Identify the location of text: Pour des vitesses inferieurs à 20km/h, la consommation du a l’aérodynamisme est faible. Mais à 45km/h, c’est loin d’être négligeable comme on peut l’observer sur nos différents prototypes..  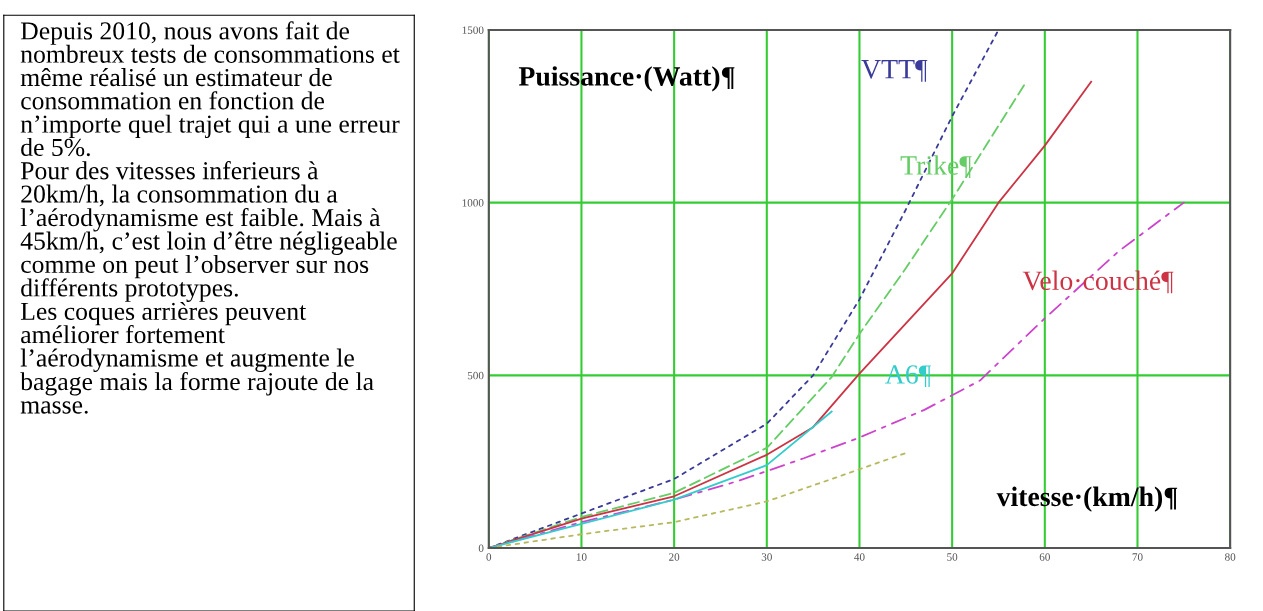
(208, 231).